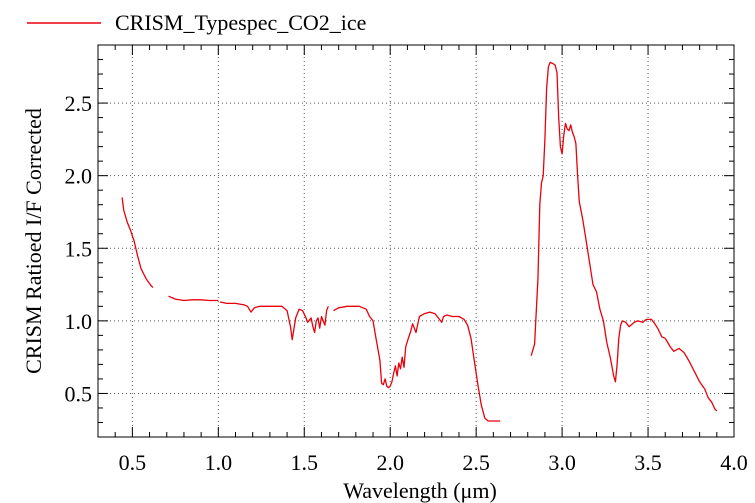 Image resolution: width=755 pixels, height=503 pixels. I want to click on y-tick-labels: 0.5 1.0 1.5 2.0 2.5, so click(79, 248).